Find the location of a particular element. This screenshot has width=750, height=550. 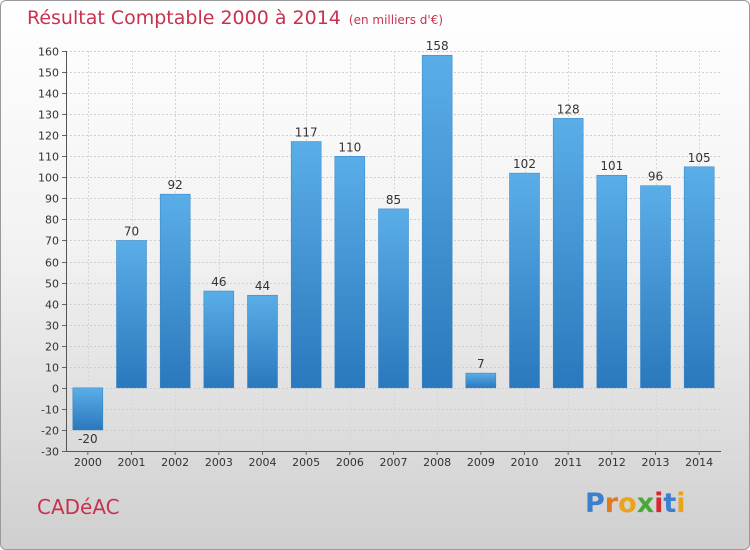

y-tick-label: 0 is located at coordinates (55, 389).